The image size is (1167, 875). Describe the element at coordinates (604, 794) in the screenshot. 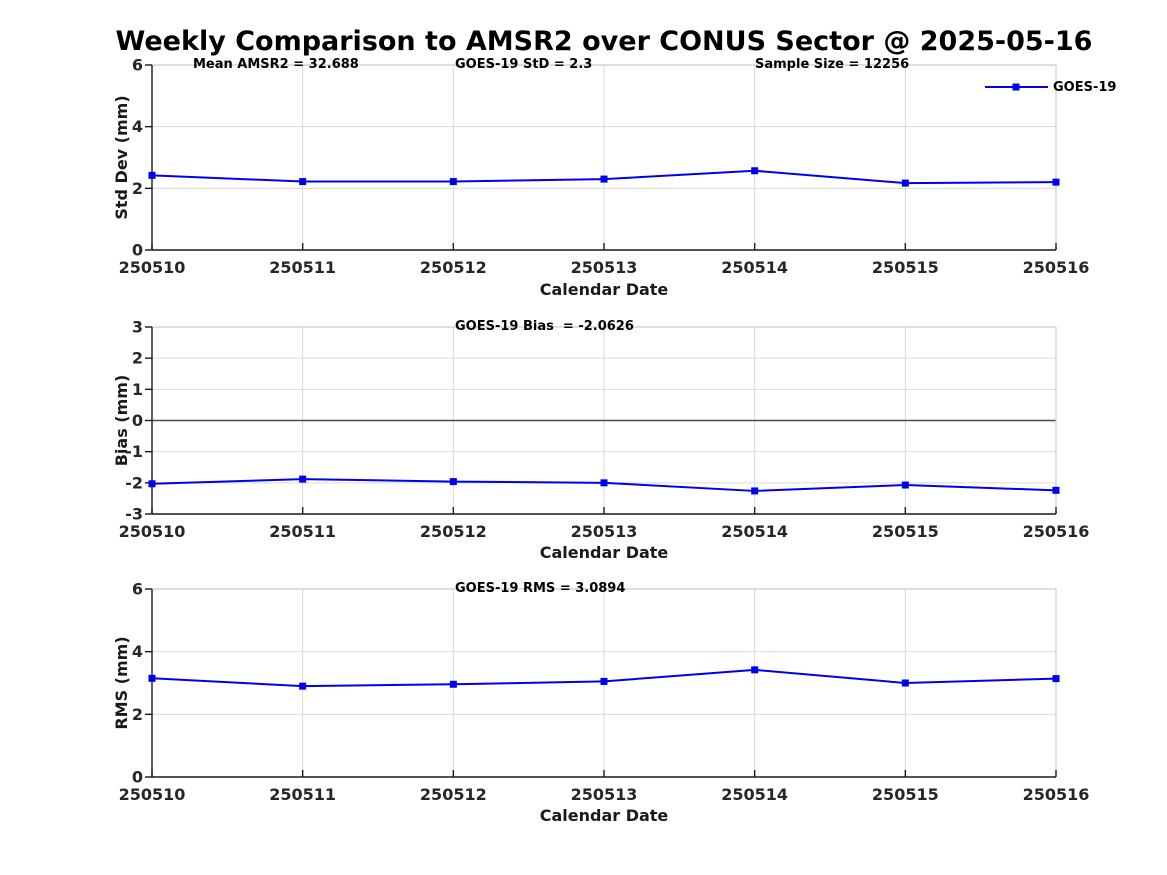

I see `rms-x-tick-label: 250513` at that location.